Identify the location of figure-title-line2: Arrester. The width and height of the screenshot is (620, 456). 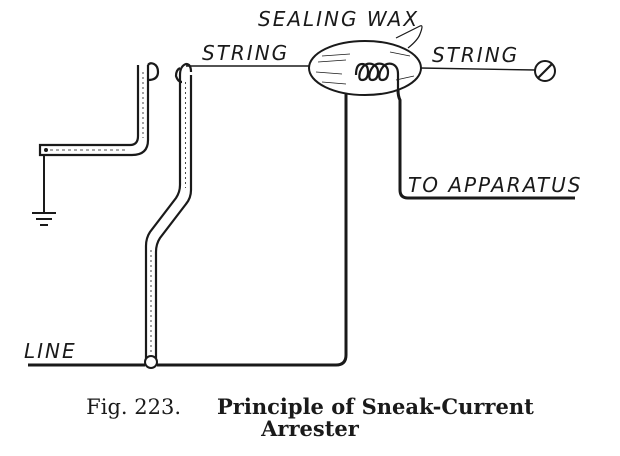
(310, 428).